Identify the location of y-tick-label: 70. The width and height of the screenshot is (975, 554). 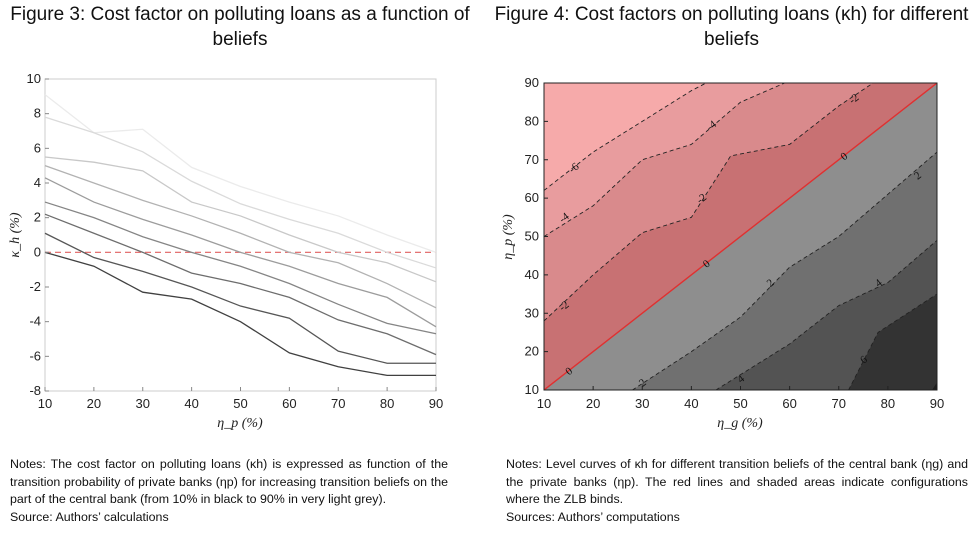
(532, 159).